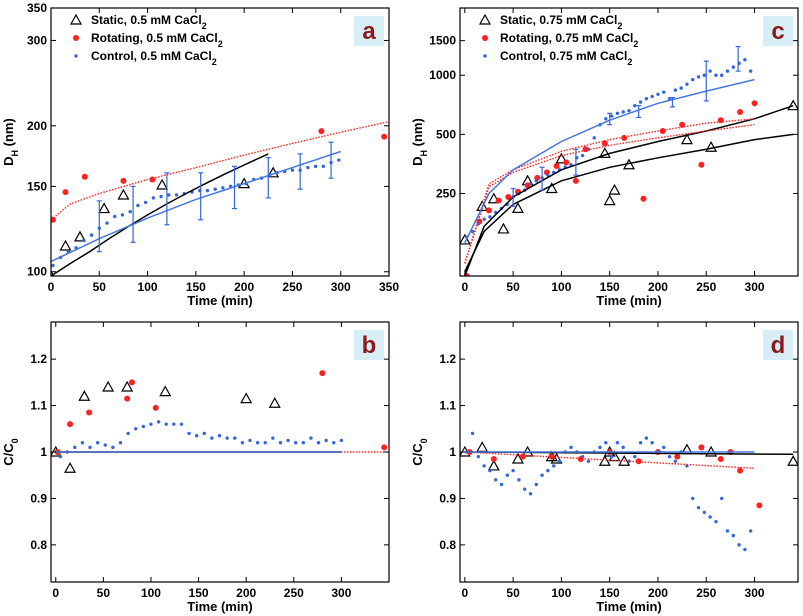 The height and width of the screenshot is (616, 803). I want to click on x-tick-label: 200, so click(658, 593).